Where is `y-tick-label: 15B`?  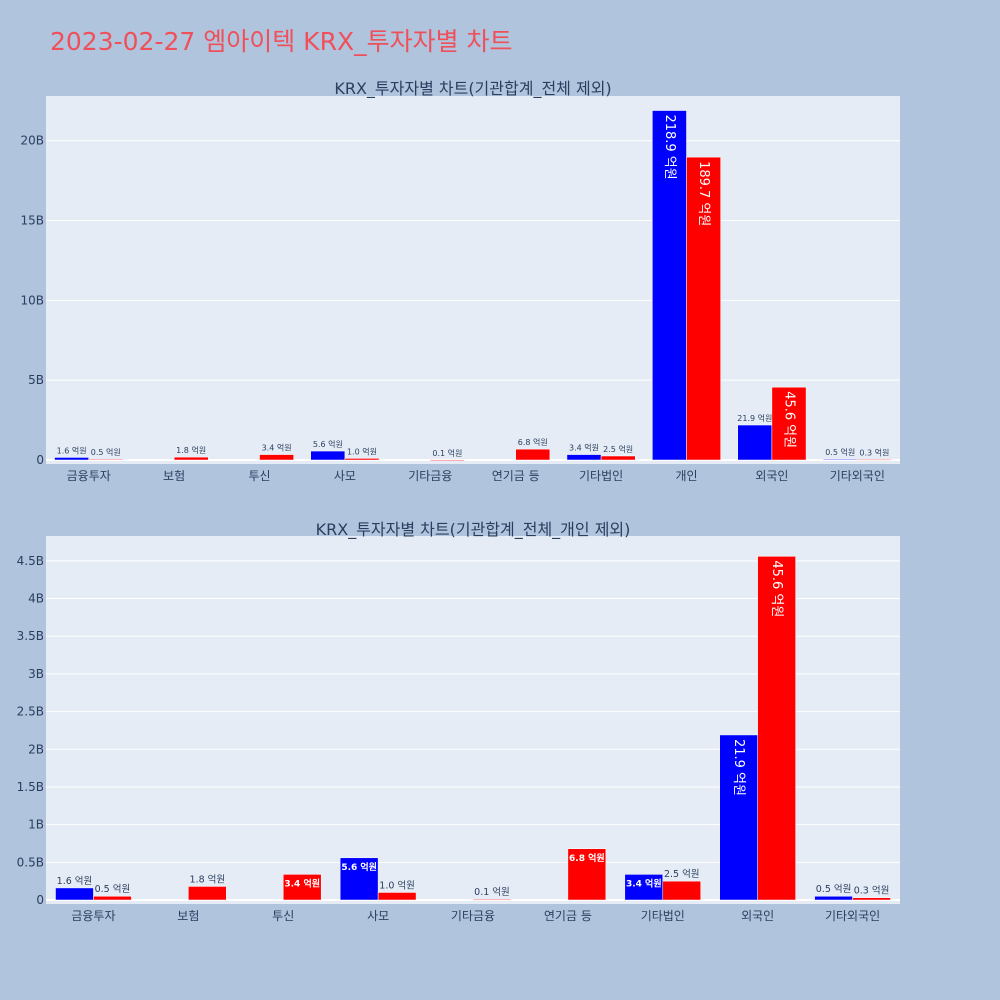 y-tick-label: 15B is located at coordinates (32, 221).